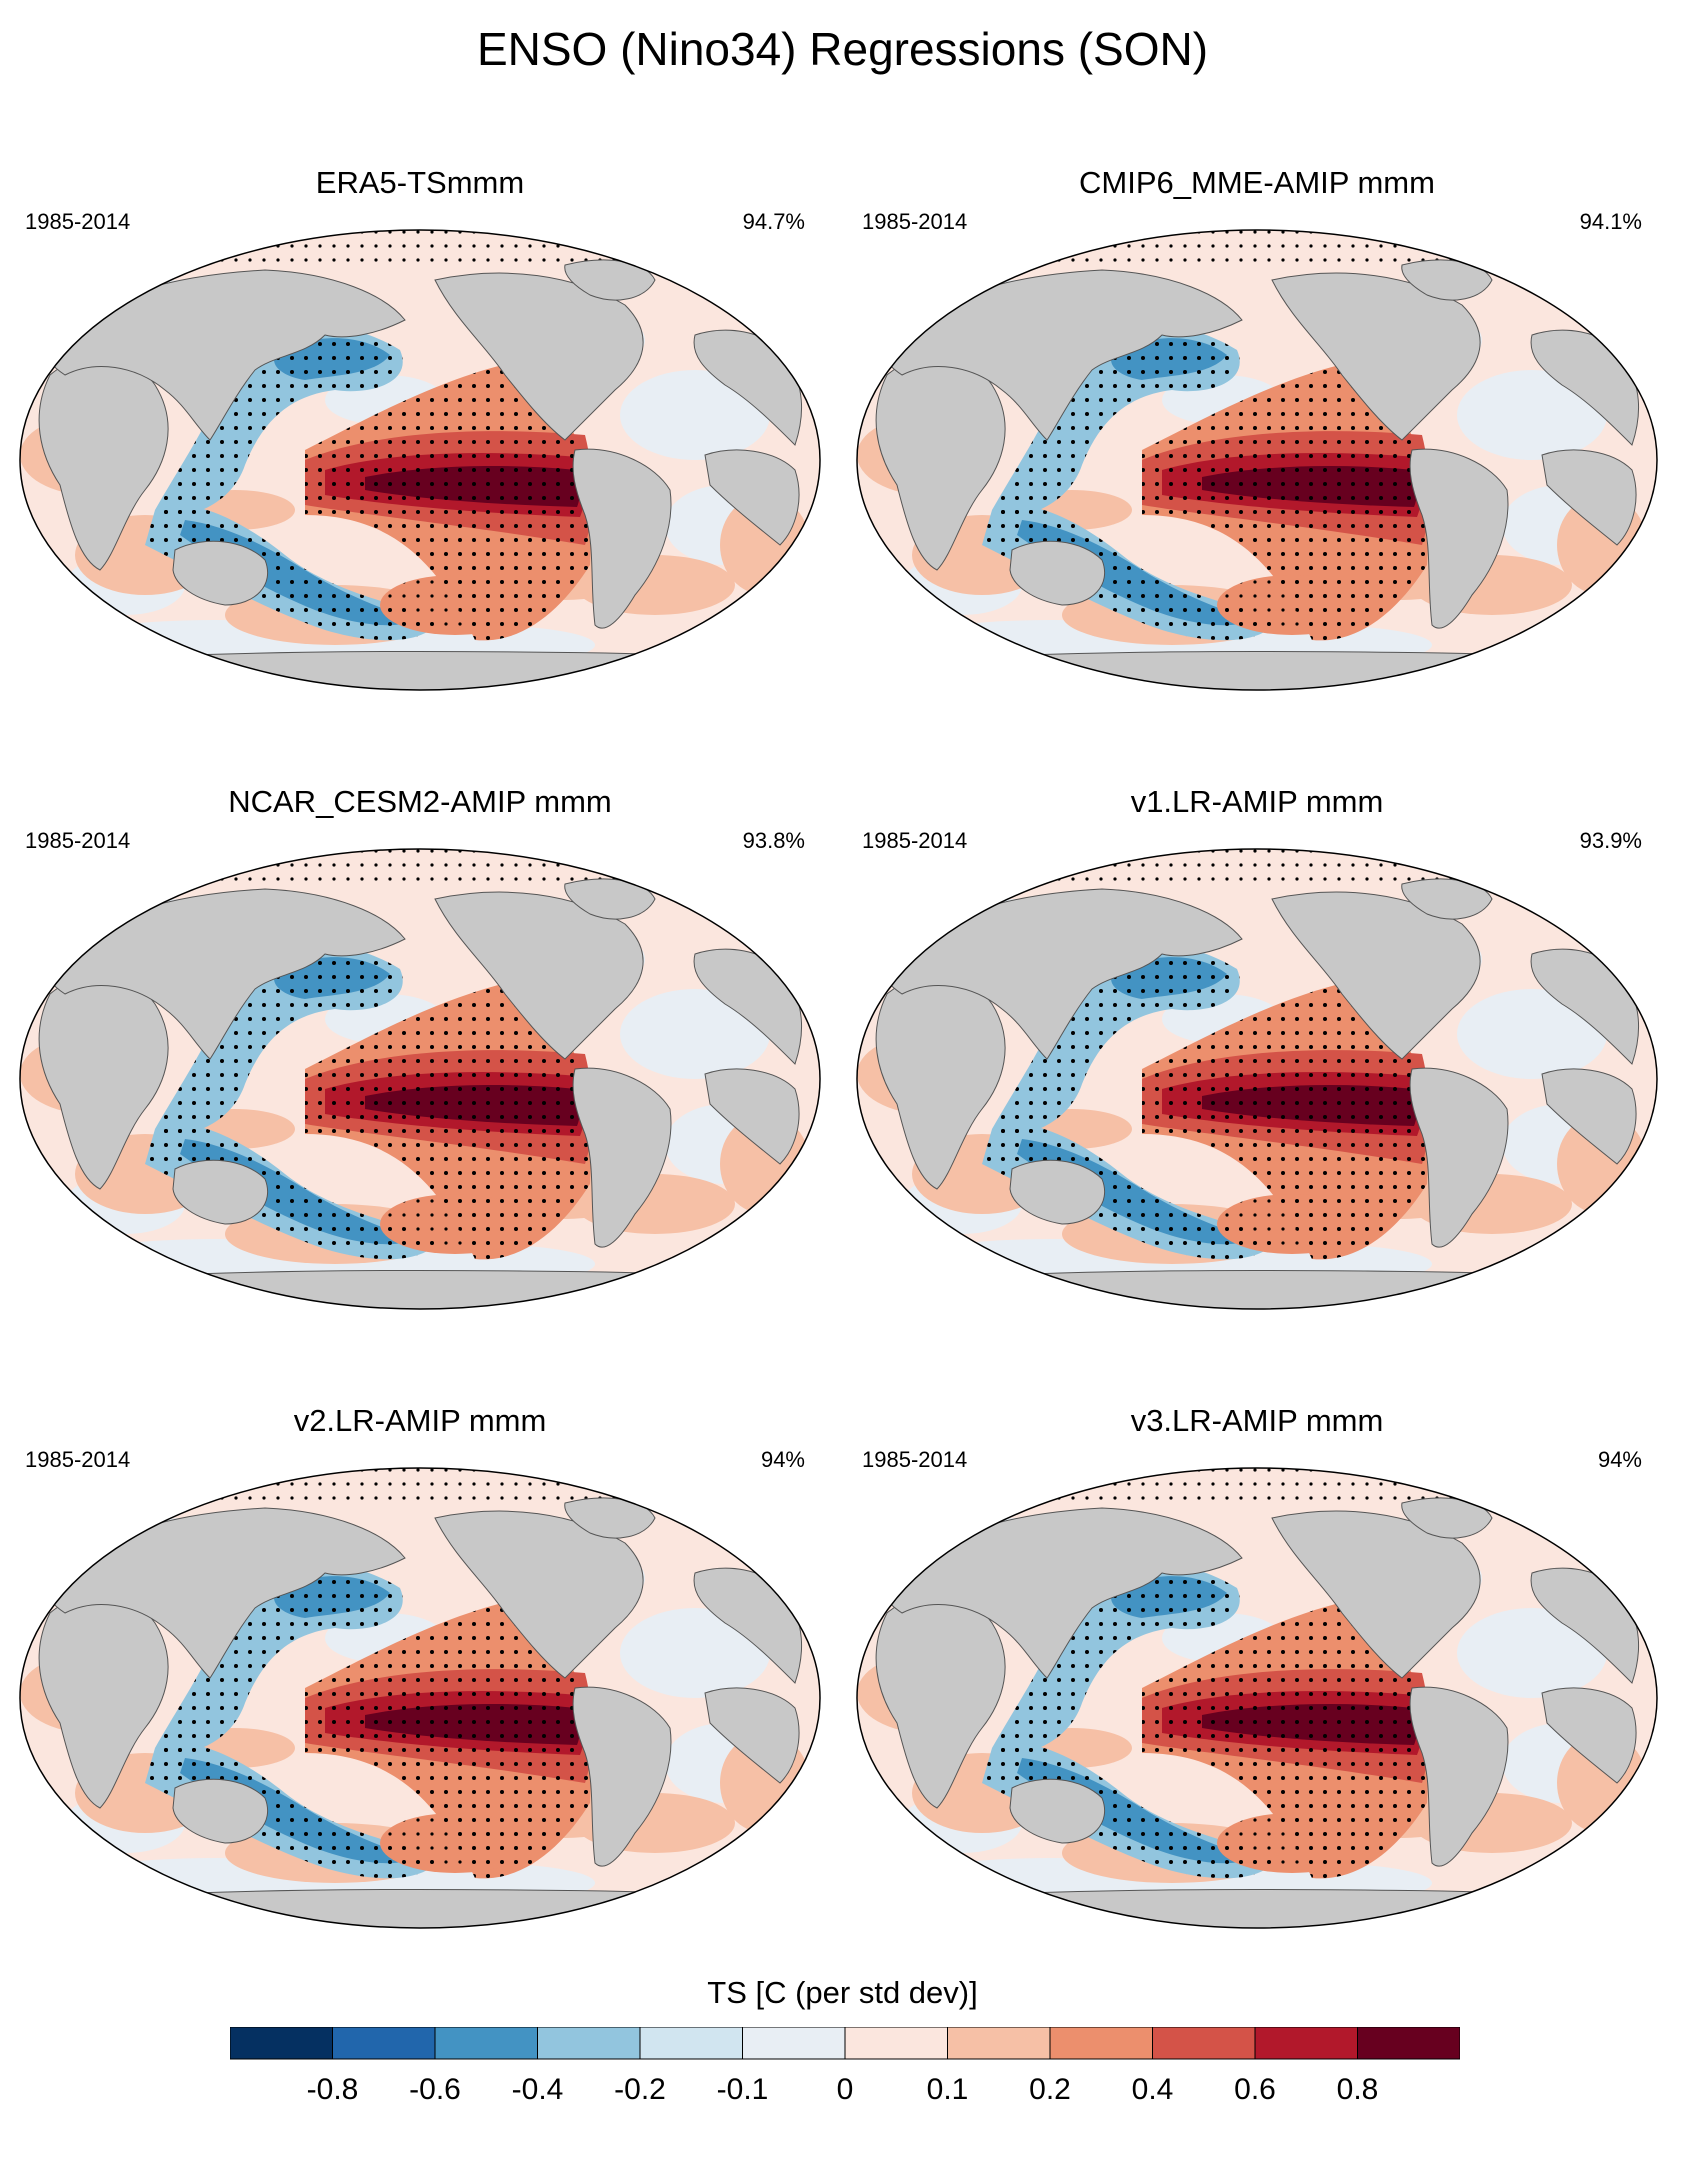 Image resolution: width=1685 pixels, height=2167 pixels. I want to click on colorbar-tick-label: -0.4, so click(538, 2089).